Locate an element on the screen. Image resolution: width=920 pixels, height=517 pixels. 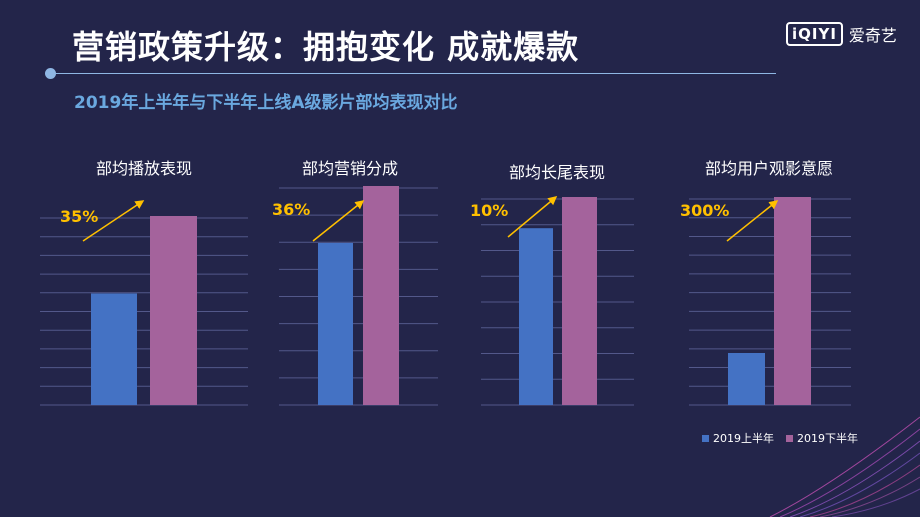
divider-dot is located at coordinates (50, 73).